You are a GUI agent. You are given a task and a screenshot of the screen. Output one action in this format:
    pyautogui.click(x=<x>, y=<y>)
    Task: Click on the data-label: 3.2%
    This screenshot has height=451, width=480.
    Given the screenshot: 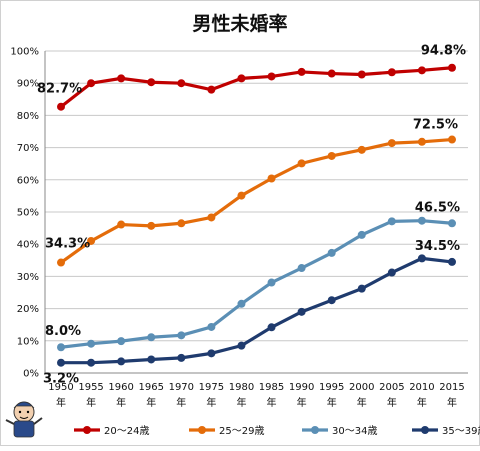 What is the action you would take?
    pyautogui.click(x=61, y=379)
    